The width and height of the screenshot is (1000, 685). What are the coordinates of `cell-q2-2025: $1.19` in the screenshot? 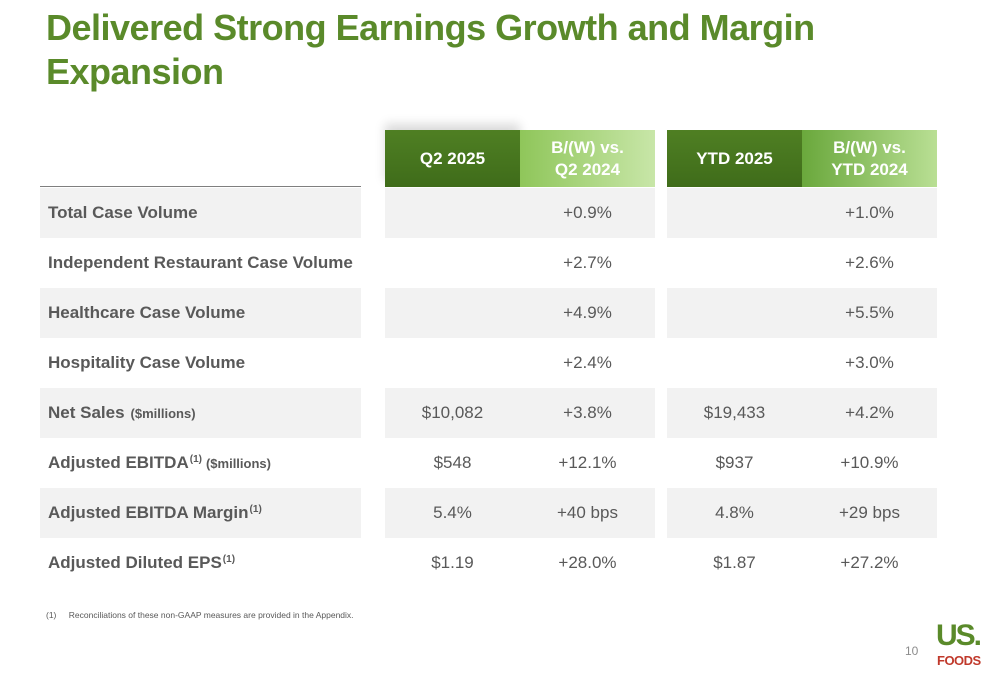 It's located at (452, 562).